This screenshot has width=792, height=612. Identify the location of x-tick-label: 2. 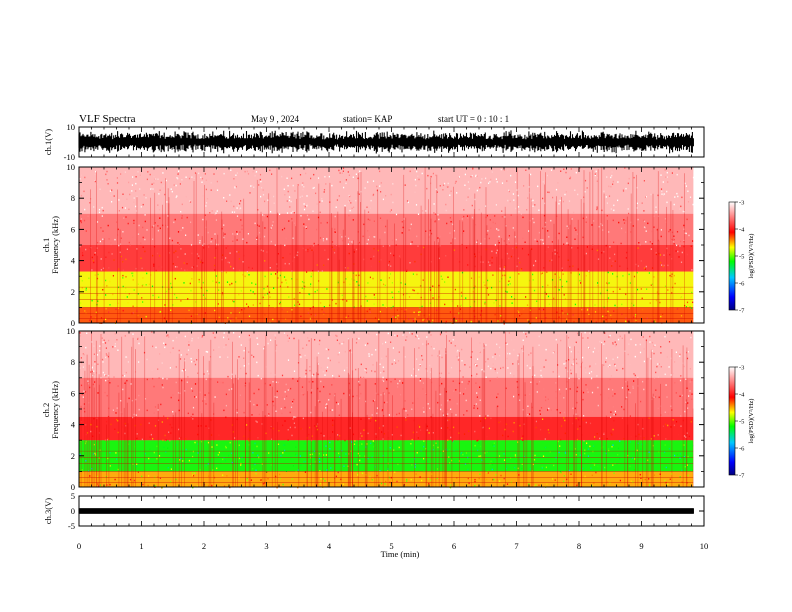
(204, 546).